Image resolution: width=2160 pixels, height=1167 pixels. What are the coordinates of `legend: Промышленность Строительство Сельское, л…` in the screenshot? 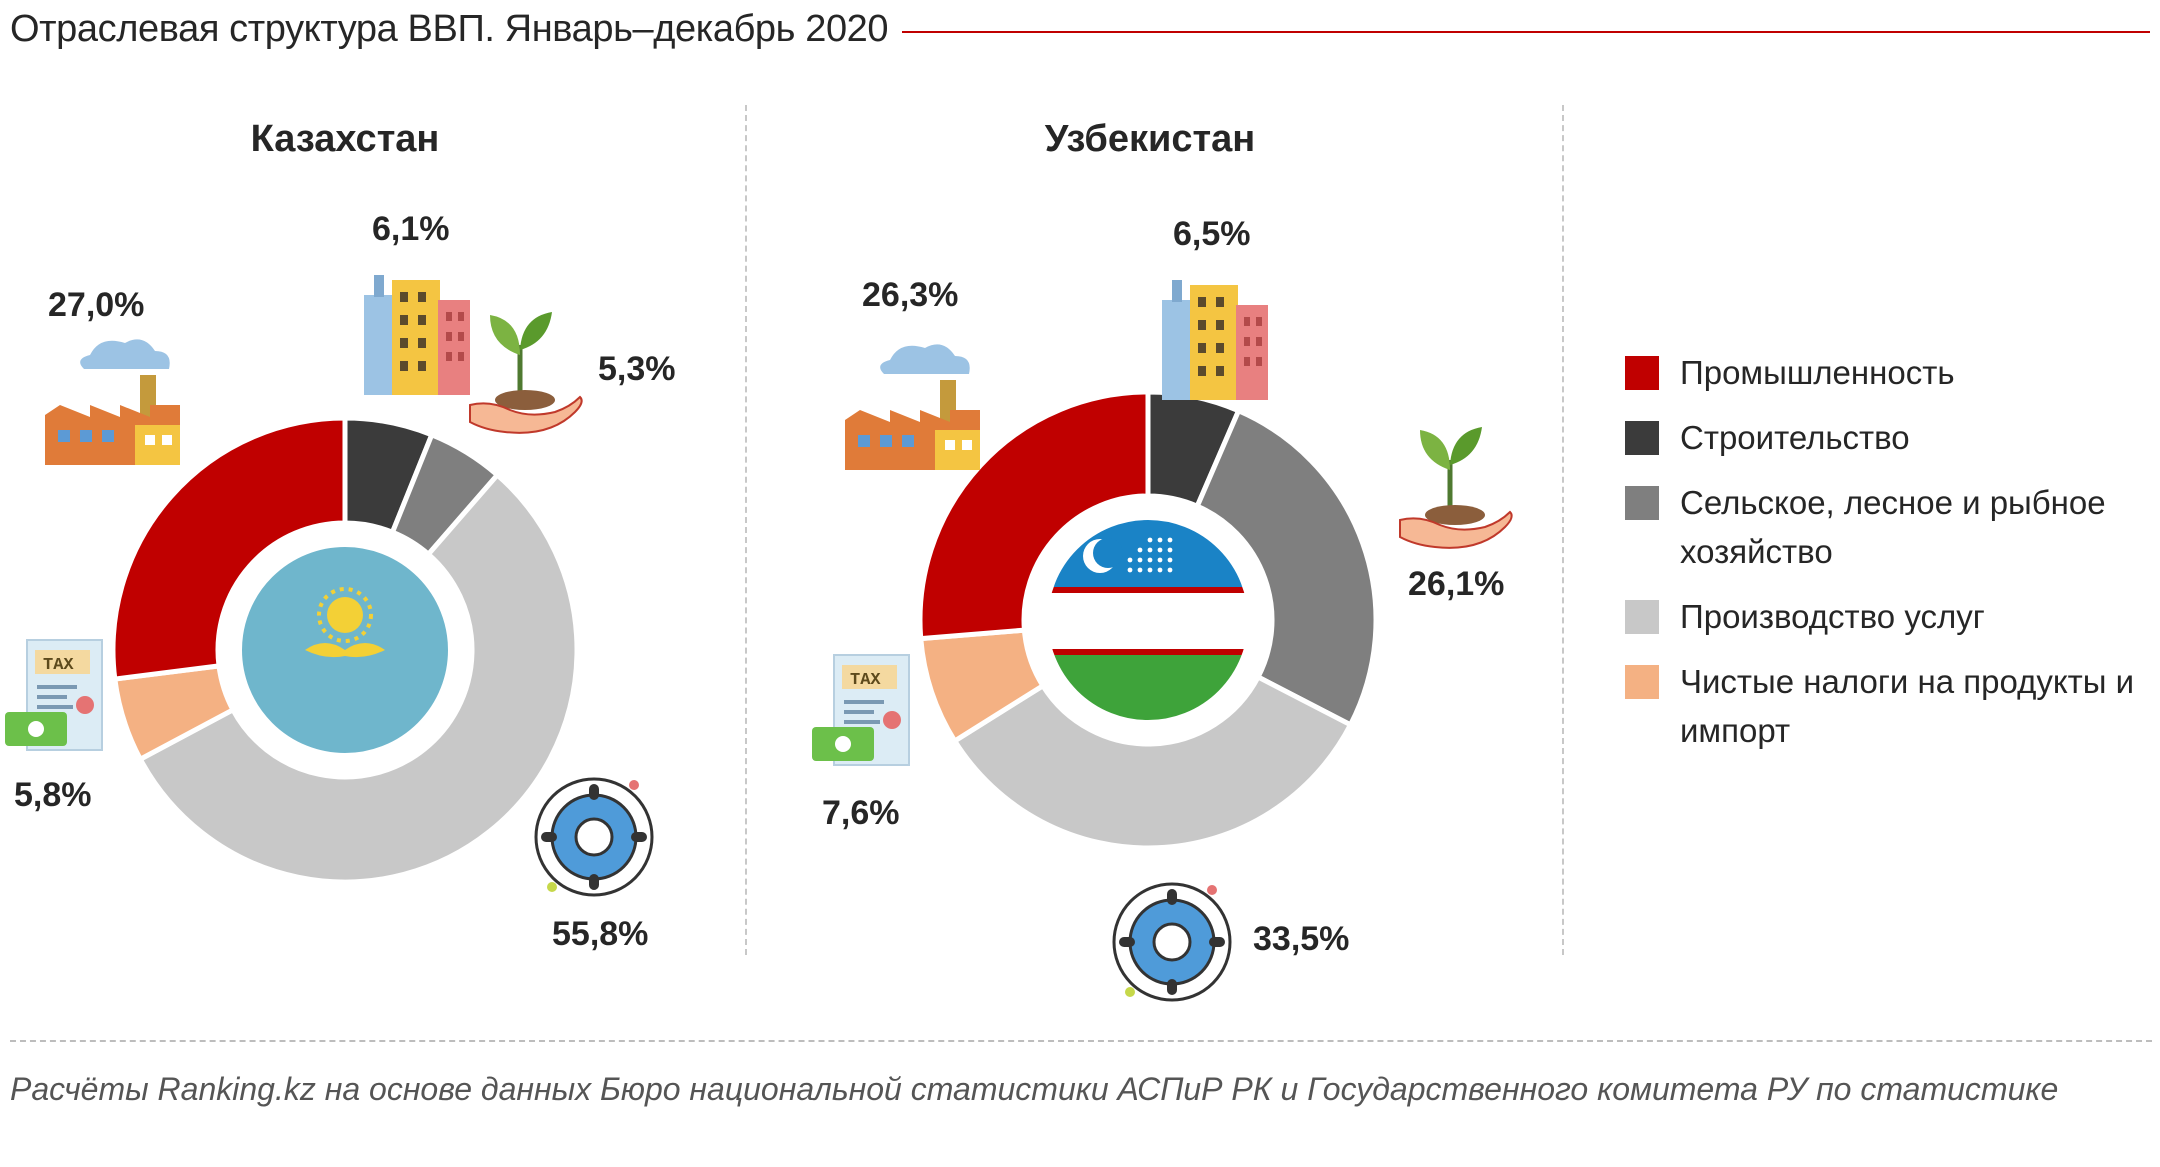 It's located at (1890, 559).